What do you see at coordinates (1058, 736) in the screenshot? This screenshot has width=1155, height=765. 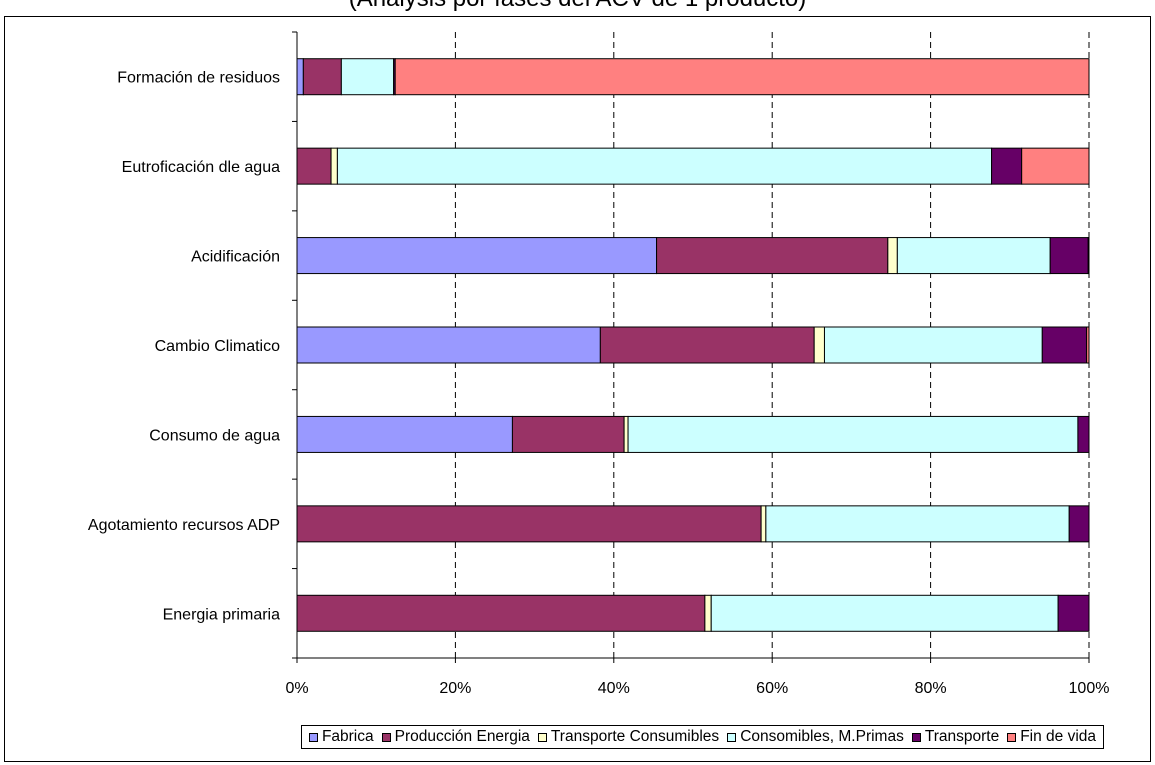 I see `legend-label: Fin de vida` at bounding box center [1058, 736].